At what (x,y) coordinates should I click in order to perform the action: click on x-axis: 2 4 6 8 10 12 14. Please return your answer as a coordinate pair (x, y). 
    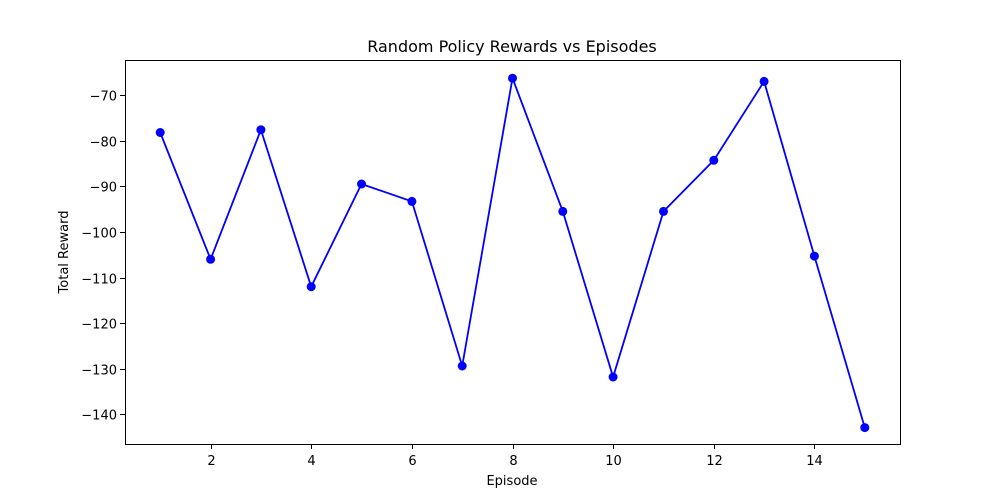
    Looking at the image, I should click on (515, 456).